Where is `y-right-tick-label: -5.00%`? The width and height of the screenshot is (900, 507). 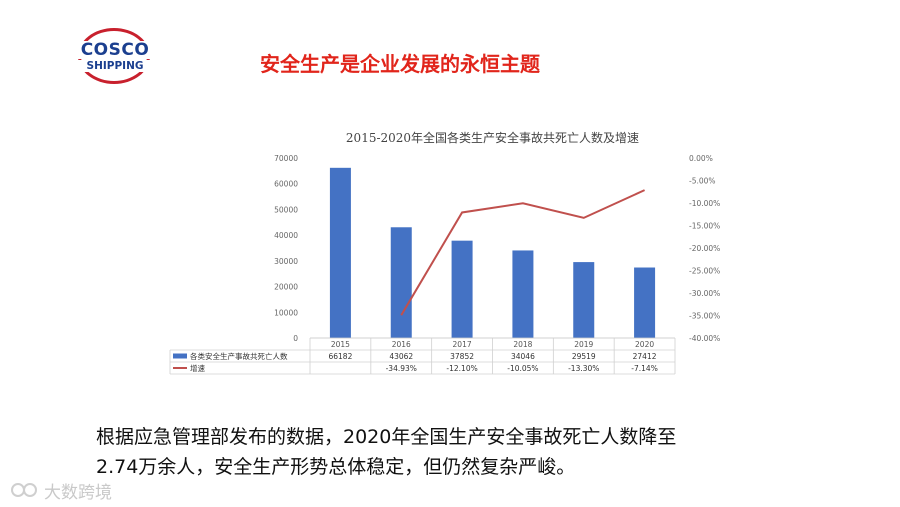 y-right-tick-label: -5.00% is located at coordinates (702, 181).